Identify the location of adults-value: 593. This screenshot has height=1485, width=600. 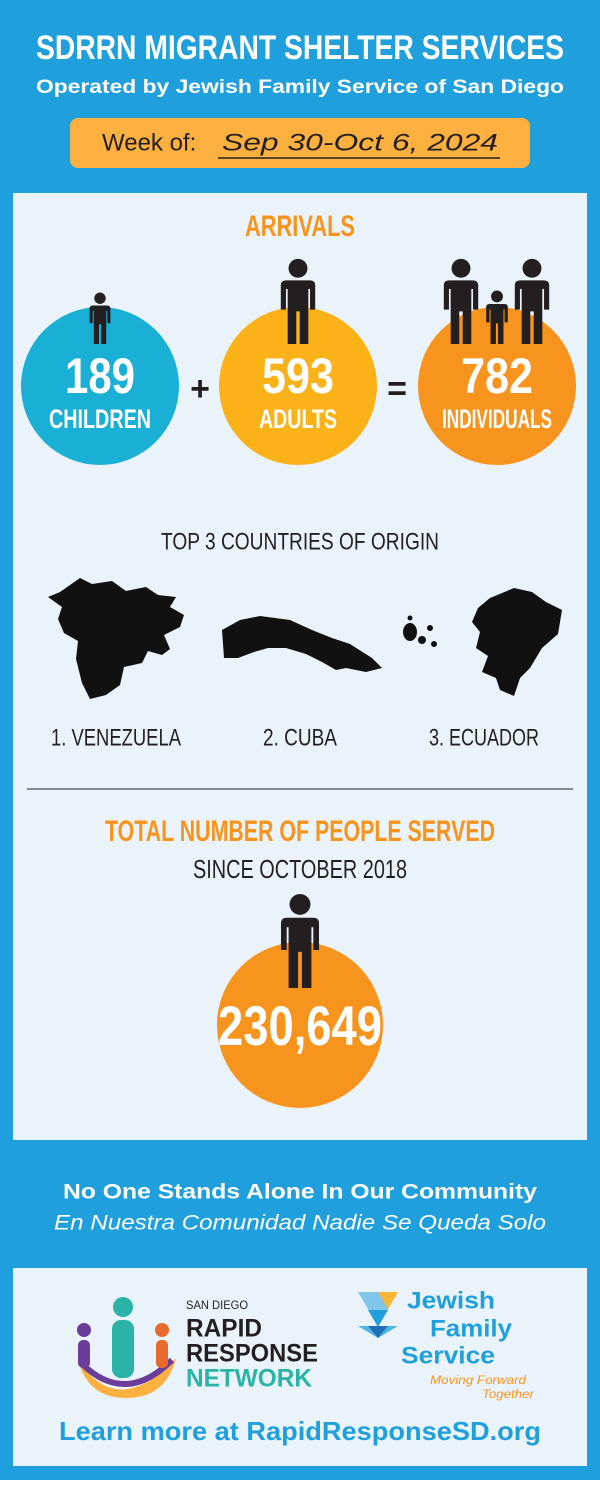
(298, 376).